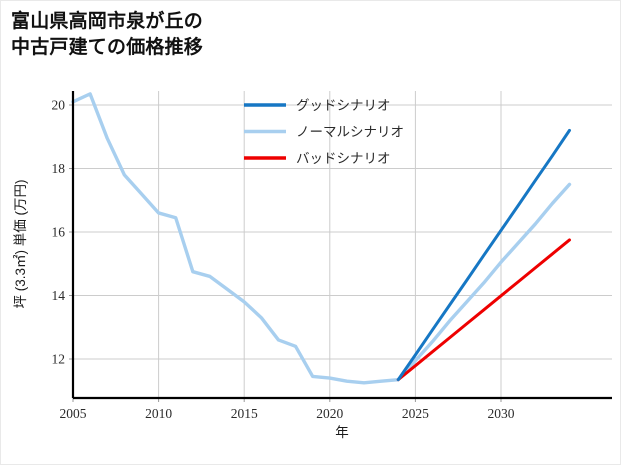  I want to click on y-tick-label: 18, so click(59, 168).